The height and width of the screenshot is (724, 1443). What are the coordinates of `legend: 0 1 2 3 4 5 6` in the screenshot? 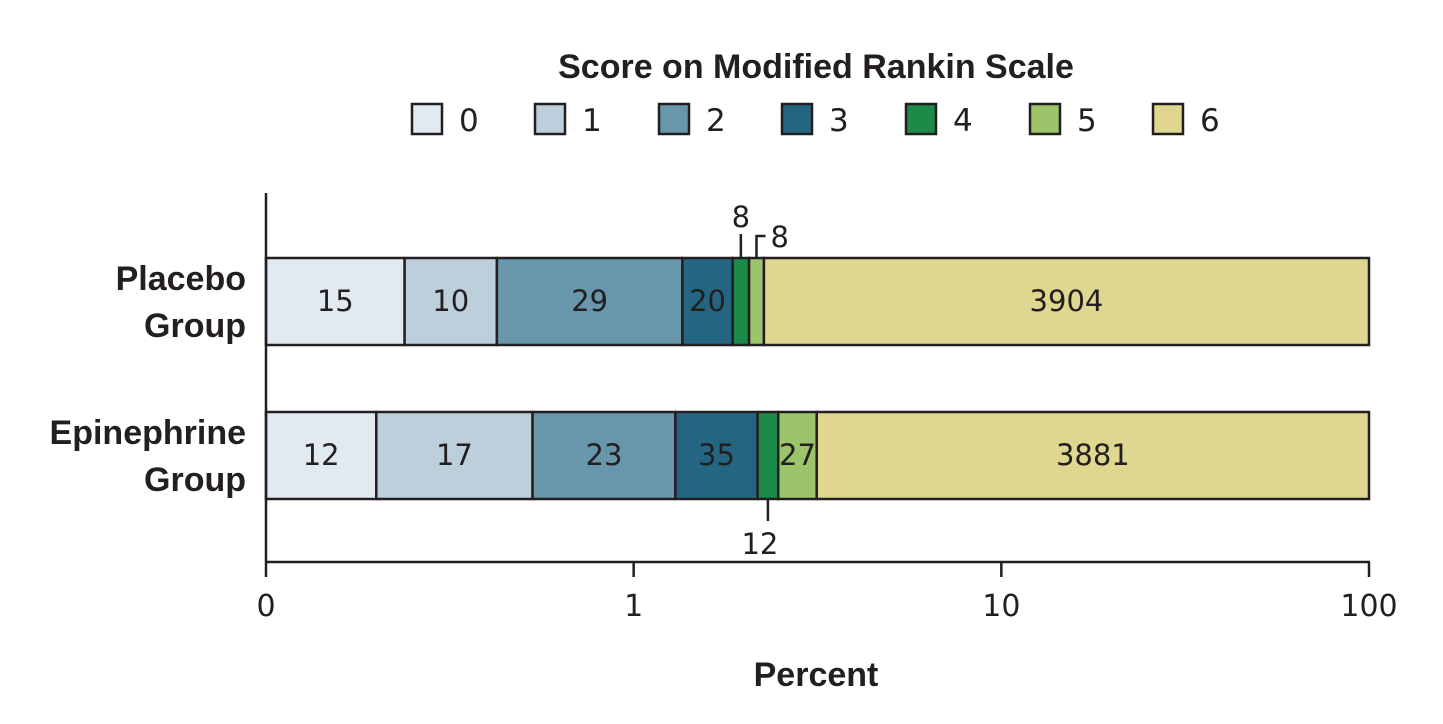 It's located at (815, 120).